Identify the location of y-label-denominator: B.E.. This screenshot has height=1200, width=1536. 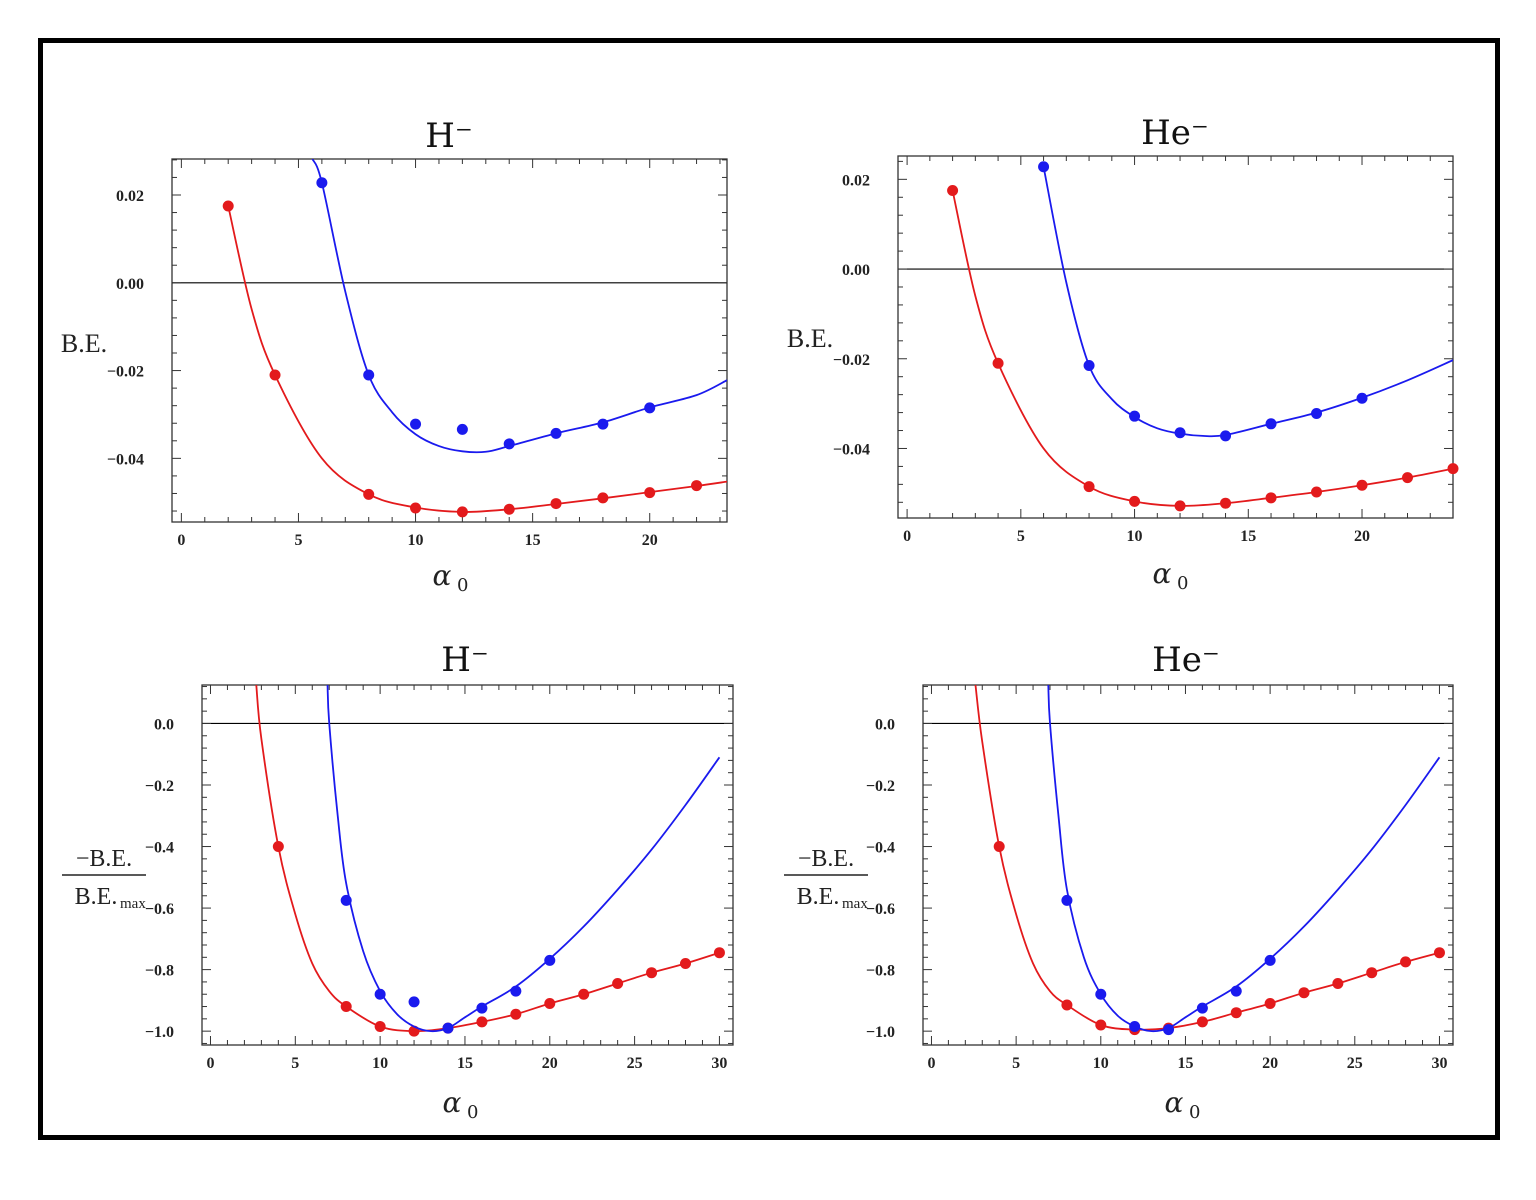
(818, 897).